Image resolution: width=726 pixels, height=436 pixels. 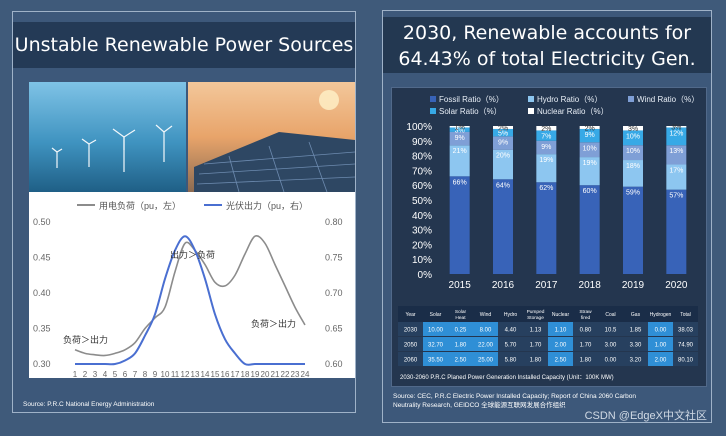 I want to click on table-header-cell: Total, so click(x=685, y=315).